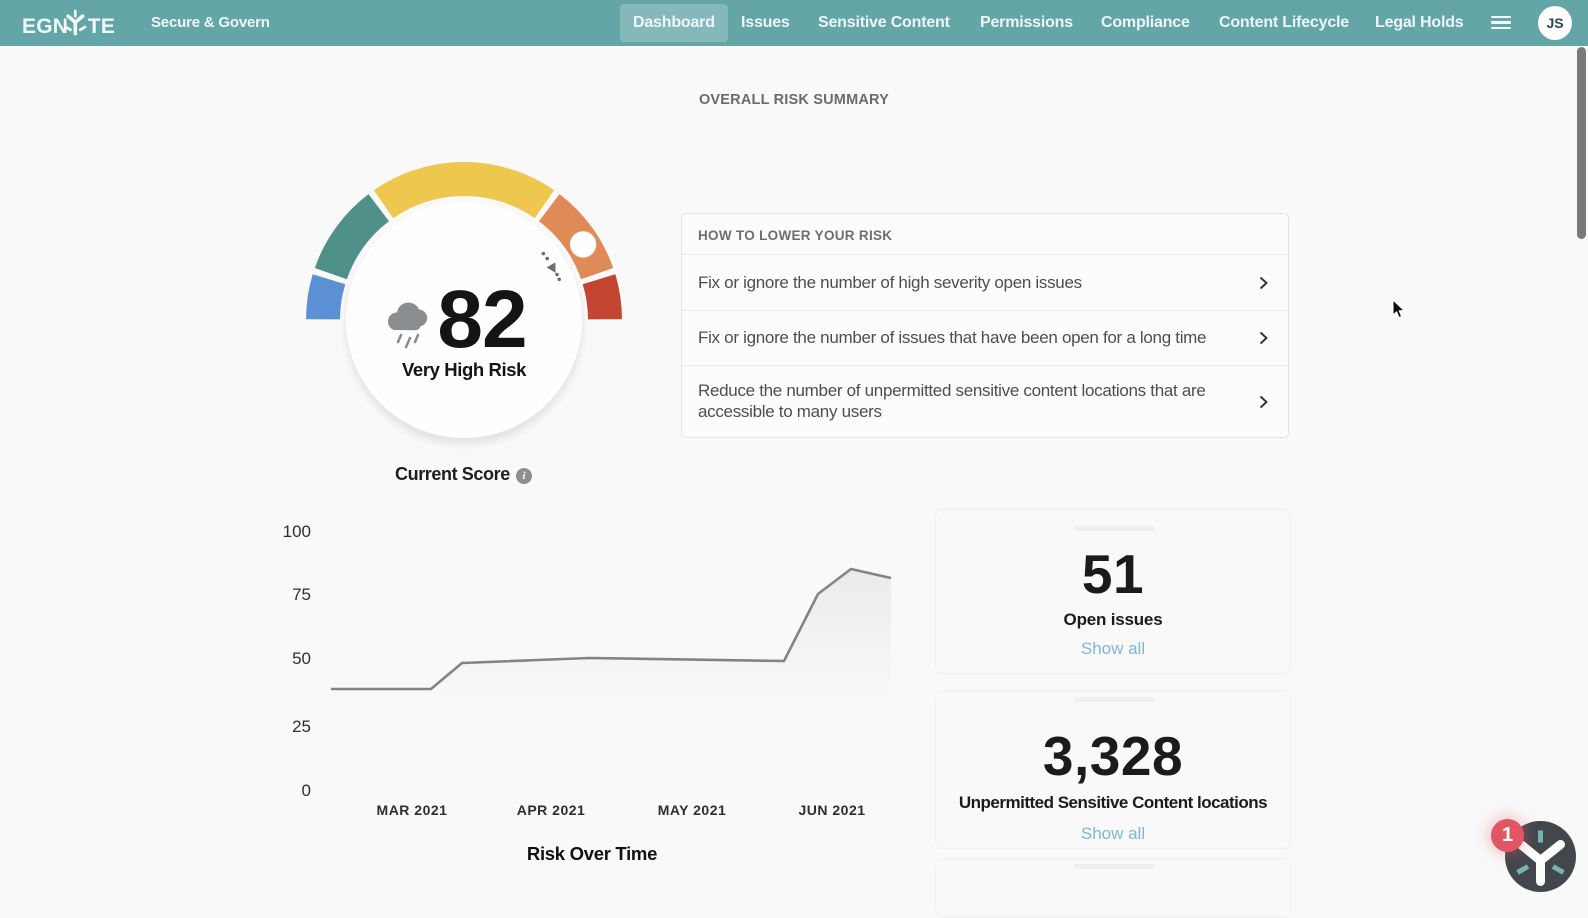 The image size is (1588, 918). What do you see at coordinates (101, 26) in the screenshot?
I see `svg-text: TE` at bounding box center [101, 26].